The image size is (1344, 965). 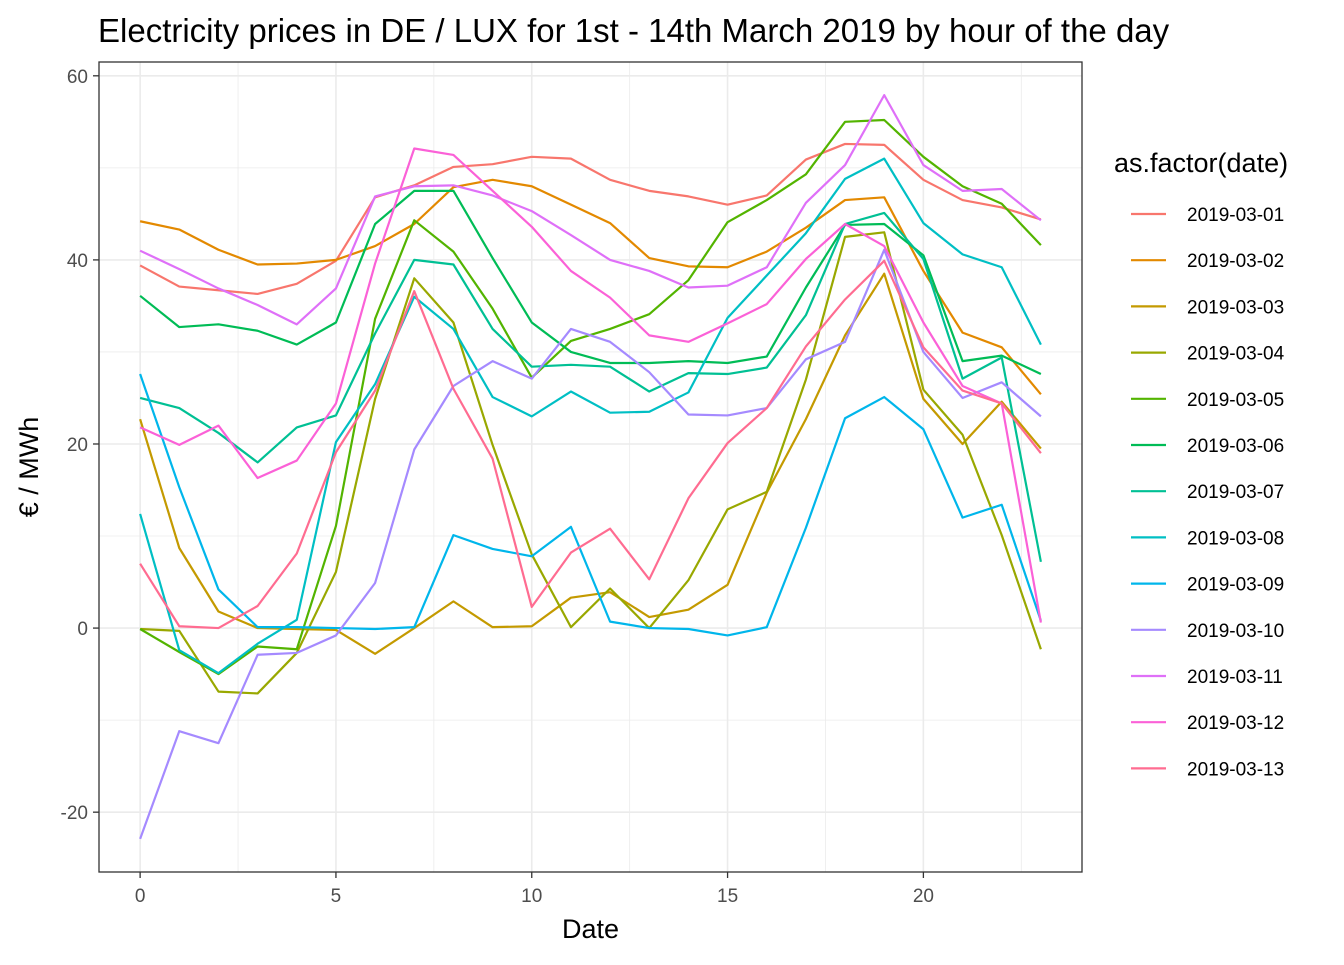 What do you see at coordinates (1235, 261) in the screenshot?
I see `legend-label: 2019-03-02` at bounding box center [1235, 261].